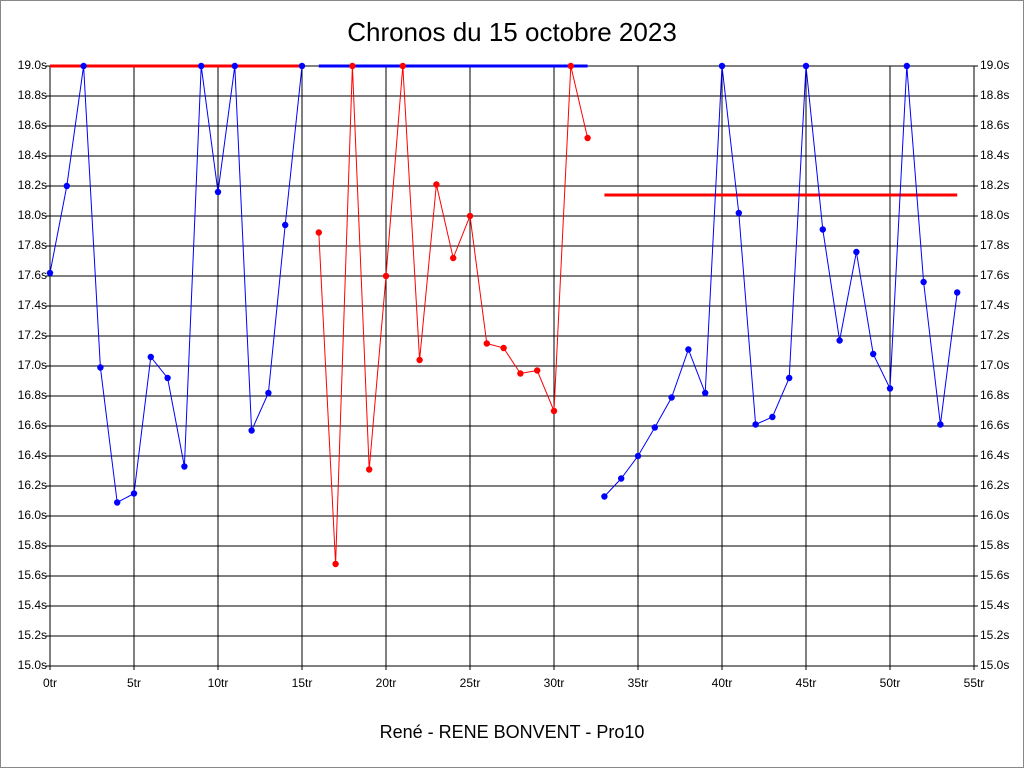 This screenshot has width=1024, height=768. Describe the element at coordinates (994, 515) in the screenshot. I see `y2-tick-label: 16.0s` at that location.